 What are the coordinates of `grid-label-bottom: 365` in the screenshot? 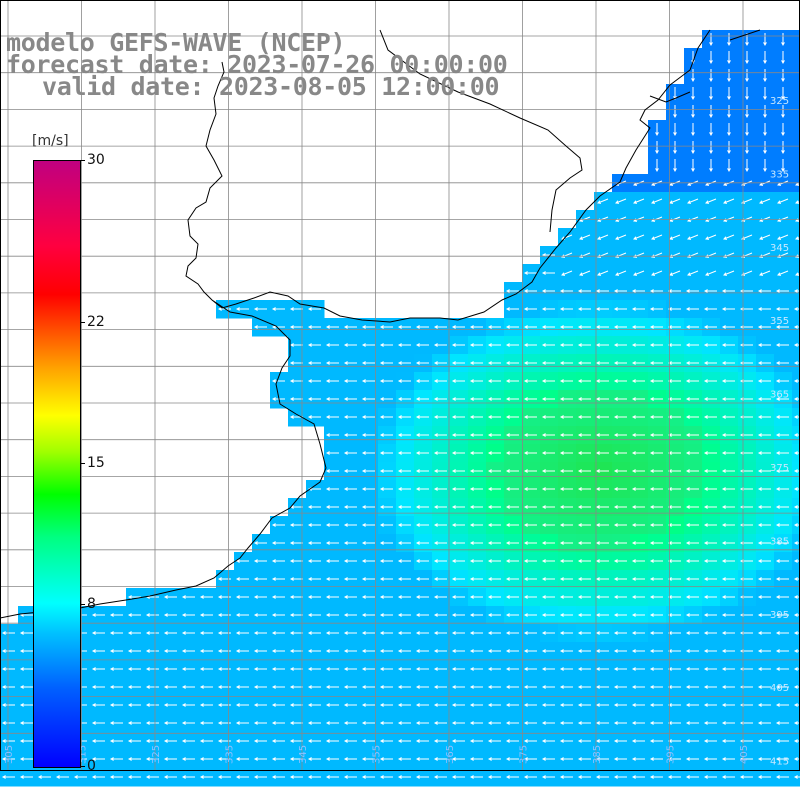 It's located at (450, 754).